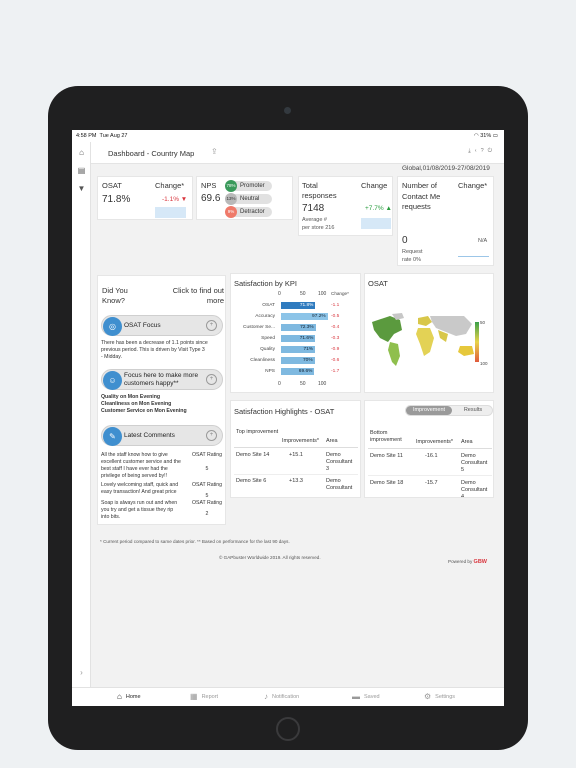 The image size is (576, 768). I want to click on kpi-bar: 70%, so click(298, 360).